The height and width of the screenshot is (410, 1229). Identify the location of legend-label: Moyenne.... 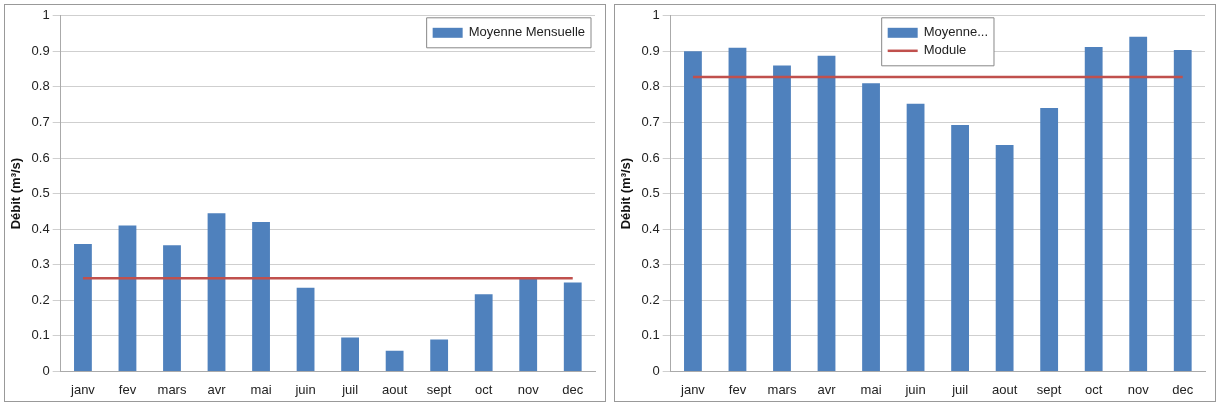
(956, 32).